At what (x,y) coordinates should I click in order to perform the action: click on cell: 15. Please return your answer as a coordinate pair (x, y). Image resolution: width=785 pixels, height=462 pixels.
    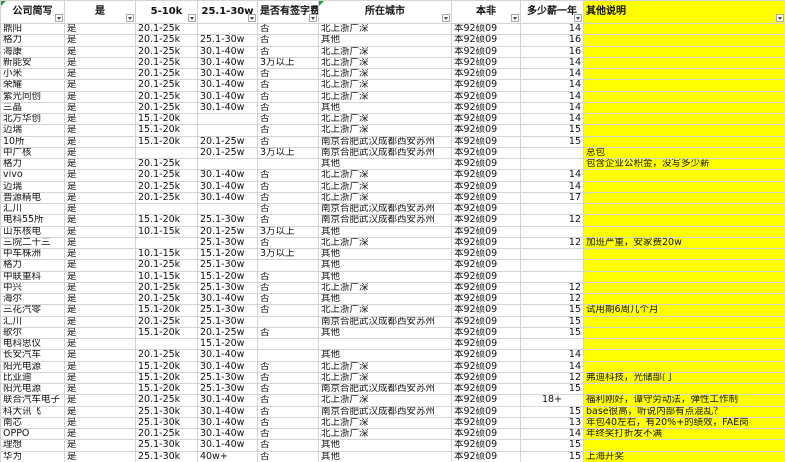
    Looking at the image, I should click on (552, 456).